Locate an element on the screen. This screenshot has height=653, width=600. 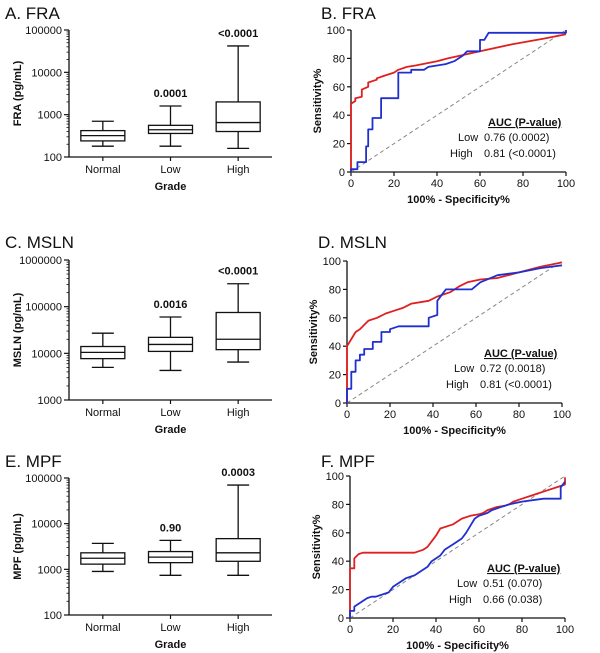
legend-value: 0.66 (0.038) is located at coordinates (512, 600).